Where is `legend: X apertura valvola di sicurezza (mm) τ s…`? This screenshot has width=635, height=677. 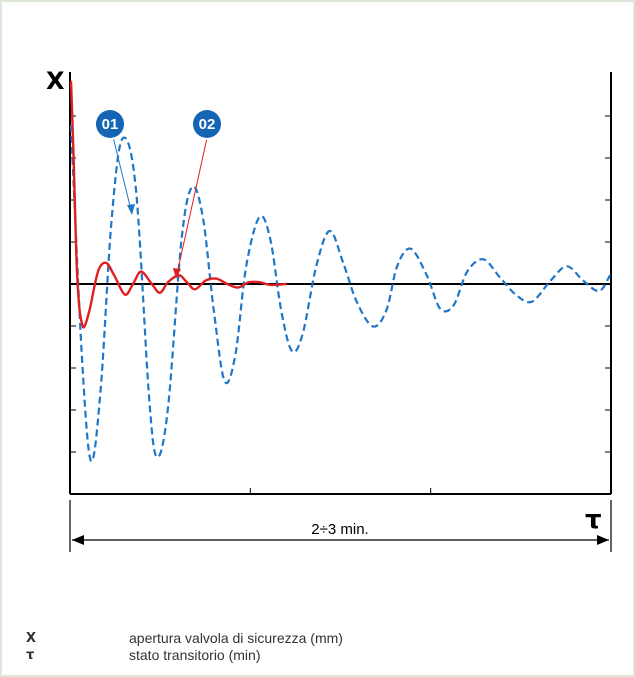 legend: X apertura valvola di sicurezza (mm) τ s… is located at coordinates (184, 647).